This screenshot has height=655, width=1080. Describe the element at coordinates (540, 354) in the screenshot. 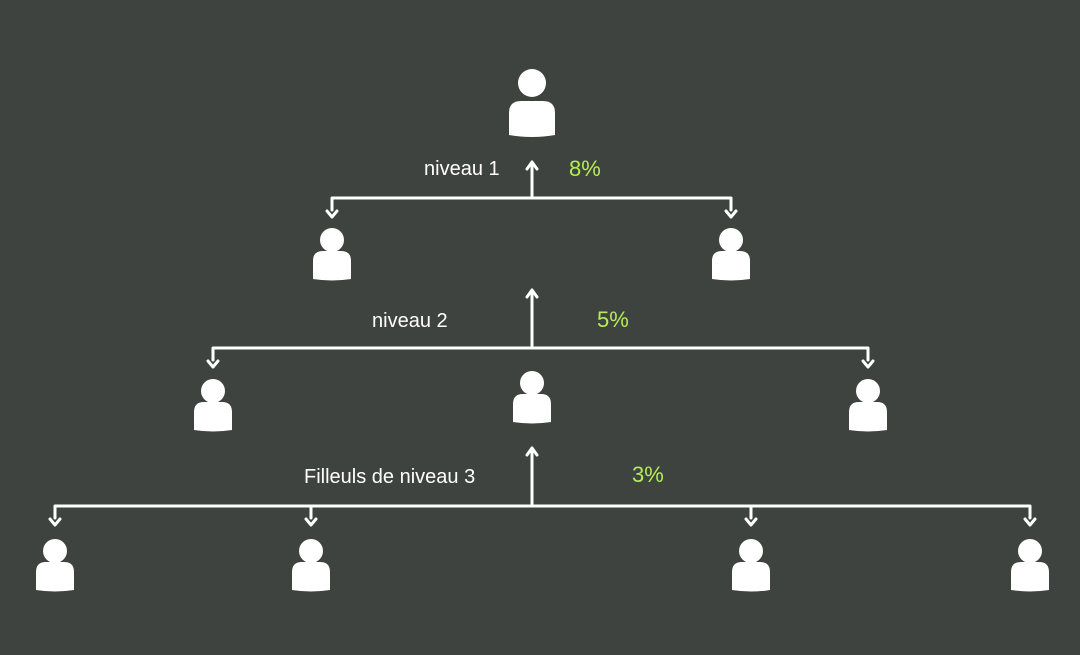

I see `level-2-bracket` at that location.